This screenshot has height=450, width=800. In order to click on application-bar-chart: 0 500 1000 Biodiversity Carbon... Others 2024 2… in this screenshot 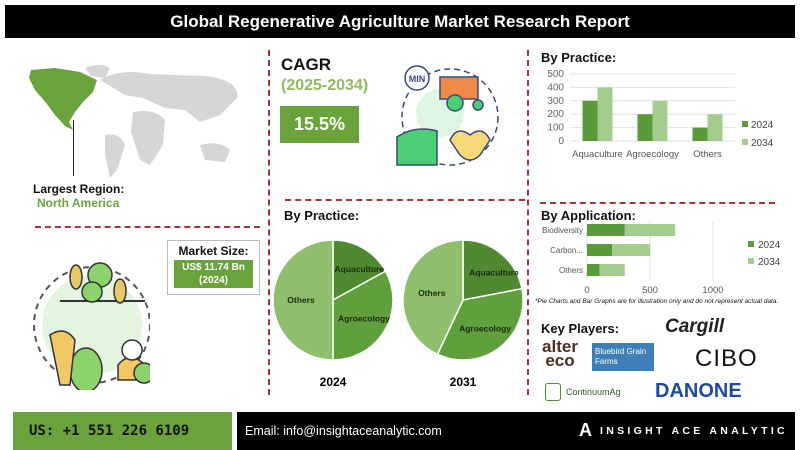, I will do `click(661, 259)`.